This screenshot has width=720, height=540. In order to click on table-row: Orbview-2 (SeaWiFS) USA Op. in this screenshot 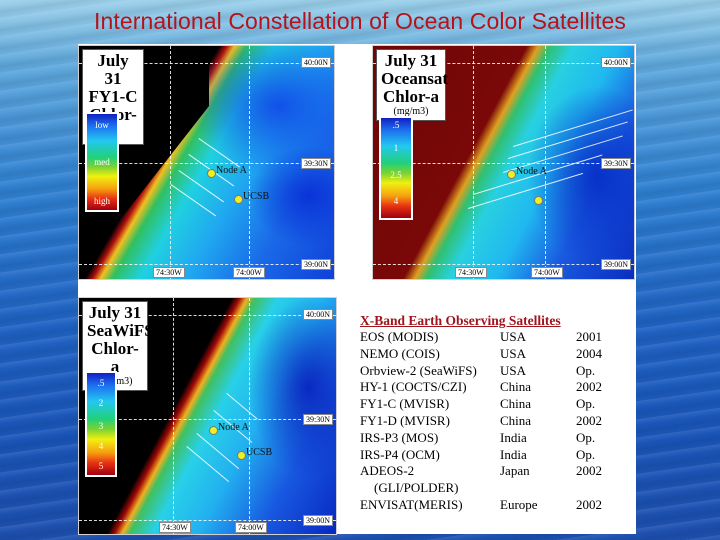, I will do `click(490, 371)`.